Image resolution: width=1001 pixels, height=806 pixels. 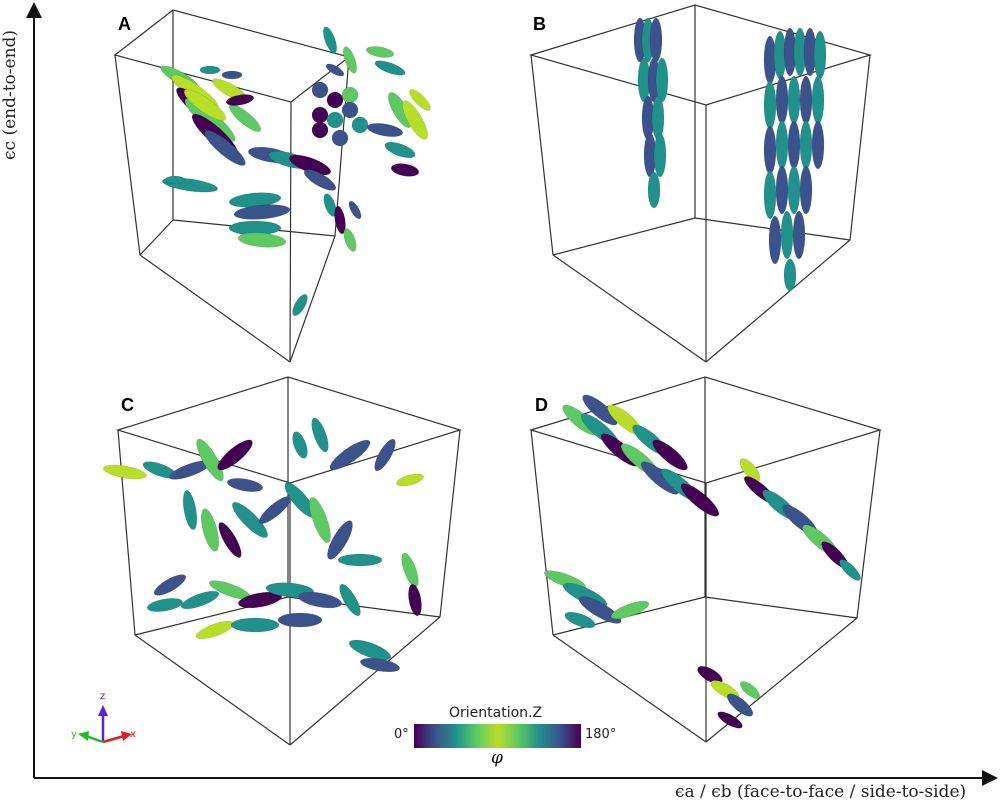 I want to click on panel-label-c: C, so click(x=127, y=405).